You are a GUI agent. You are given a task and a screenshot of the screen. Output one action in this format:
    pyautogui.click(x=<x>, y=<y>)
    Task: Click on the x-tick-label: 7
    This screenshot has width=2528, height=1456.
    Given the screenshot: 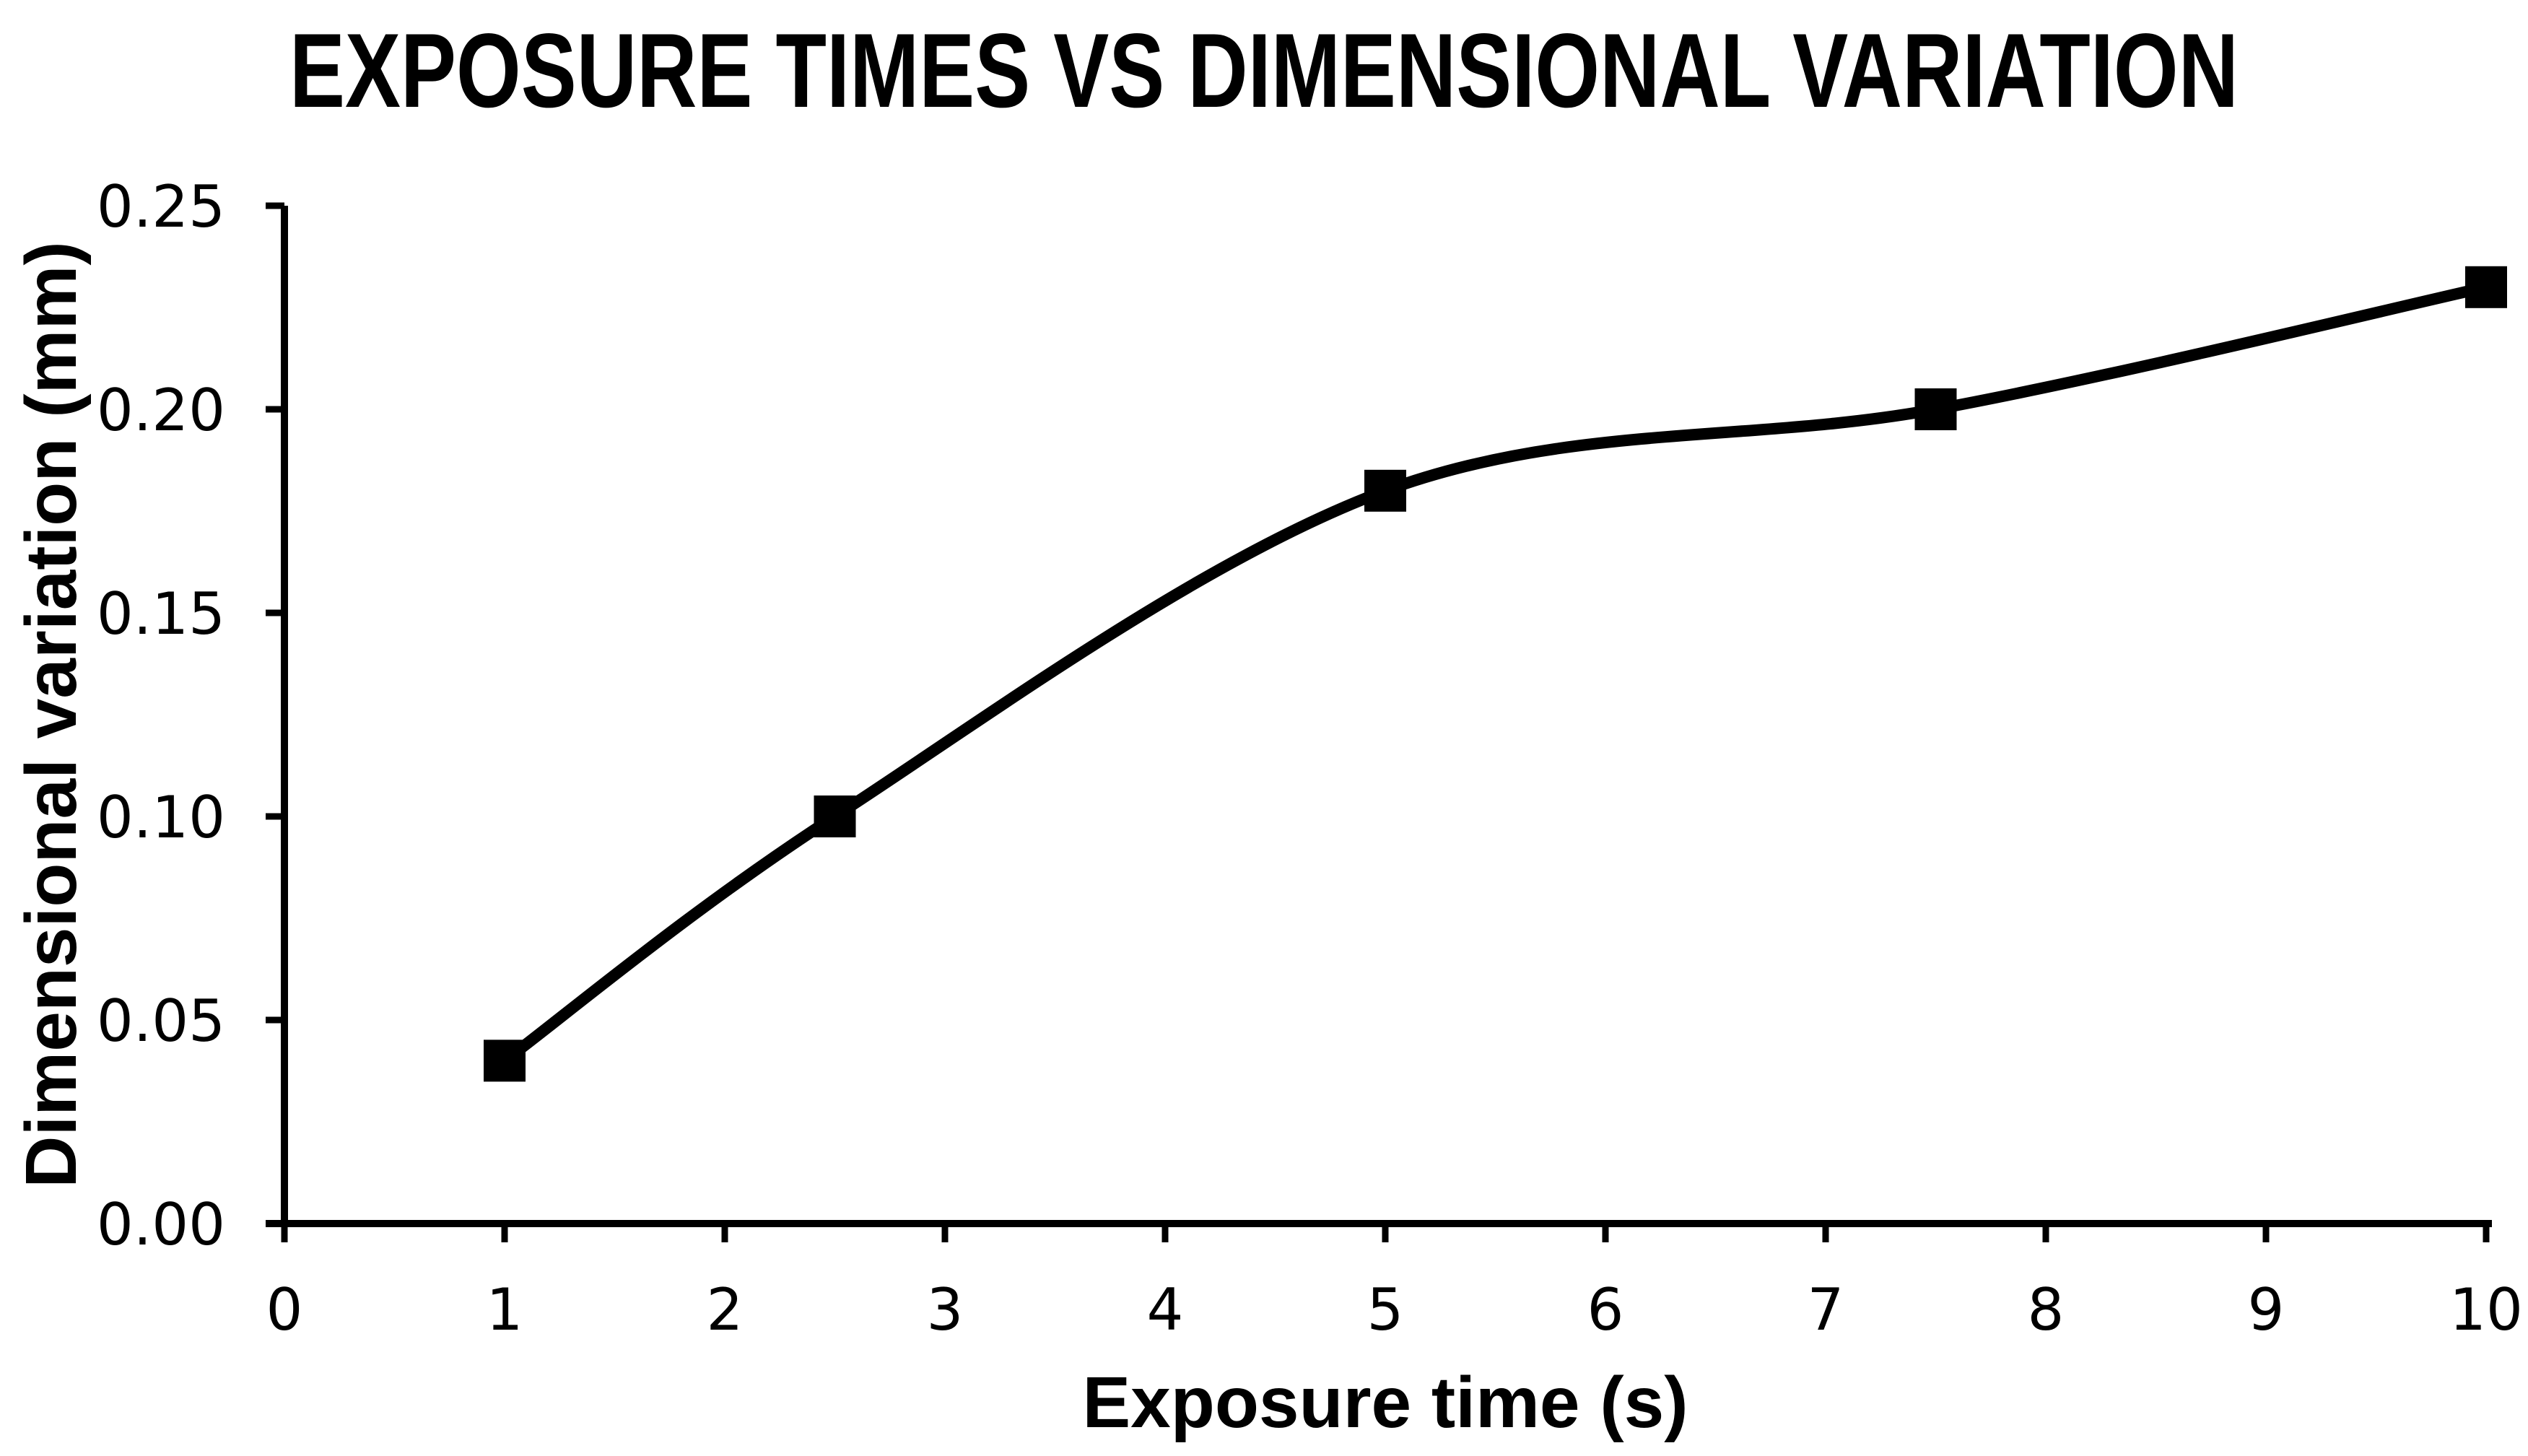 What is the action you would take?
    pyautogui.click(x=1826, y=1309)
    